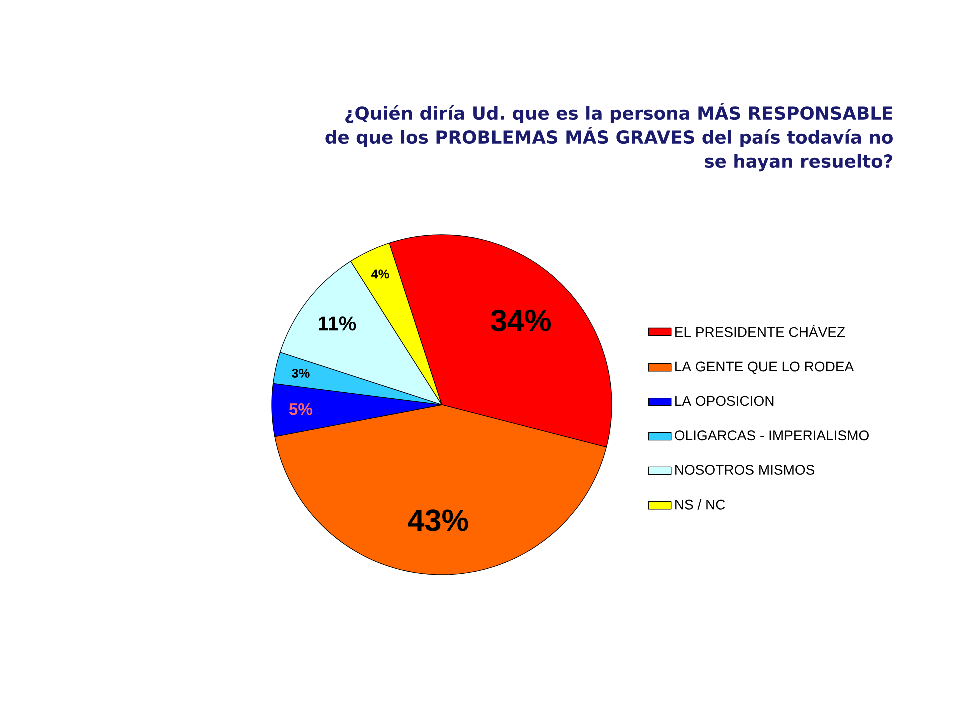 Image resolution: width=960 pixels, height=720 pixels. What do you see at coordinates (609, 137) in the screenshot?
I see `chart-title: ¿Quién diría Ud. que es la persona MÁS RESPONSABLE de que los PROBLEMAS MÁS GRAVES del país todavía no se hayan resuelto?` at bounding box center [609, 137].